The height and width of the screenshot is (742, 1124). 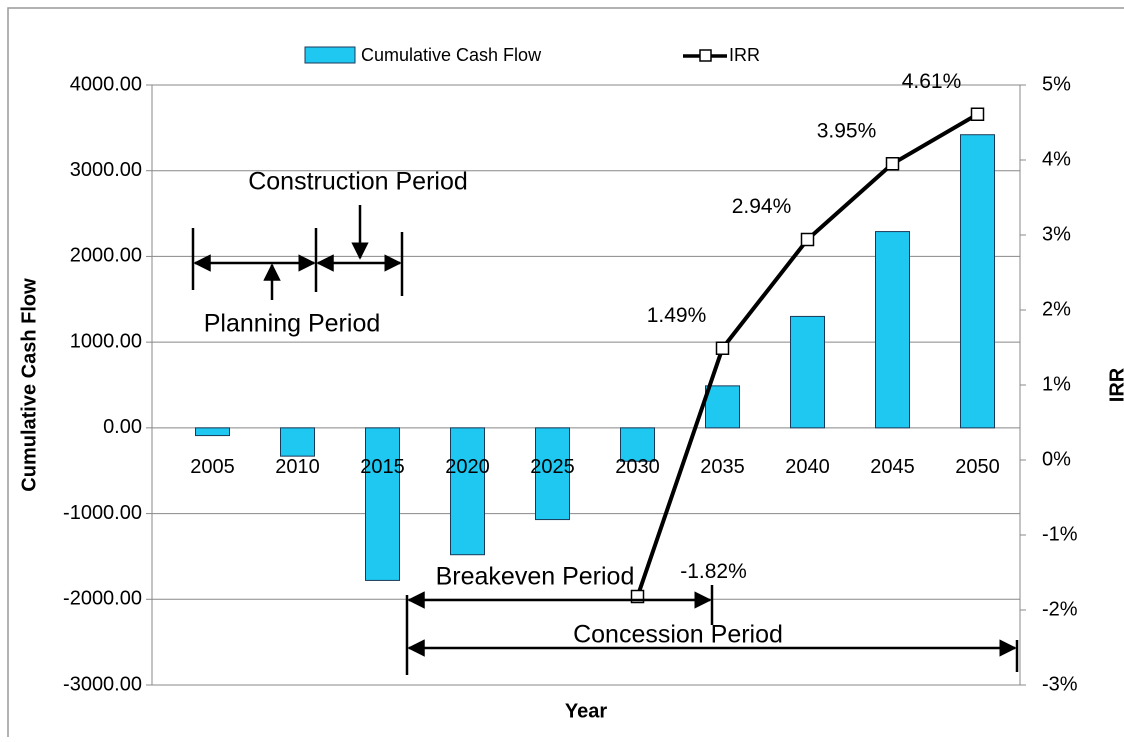 I want to click on y-tick-label: -3000.00, so click(x=102, y=684).